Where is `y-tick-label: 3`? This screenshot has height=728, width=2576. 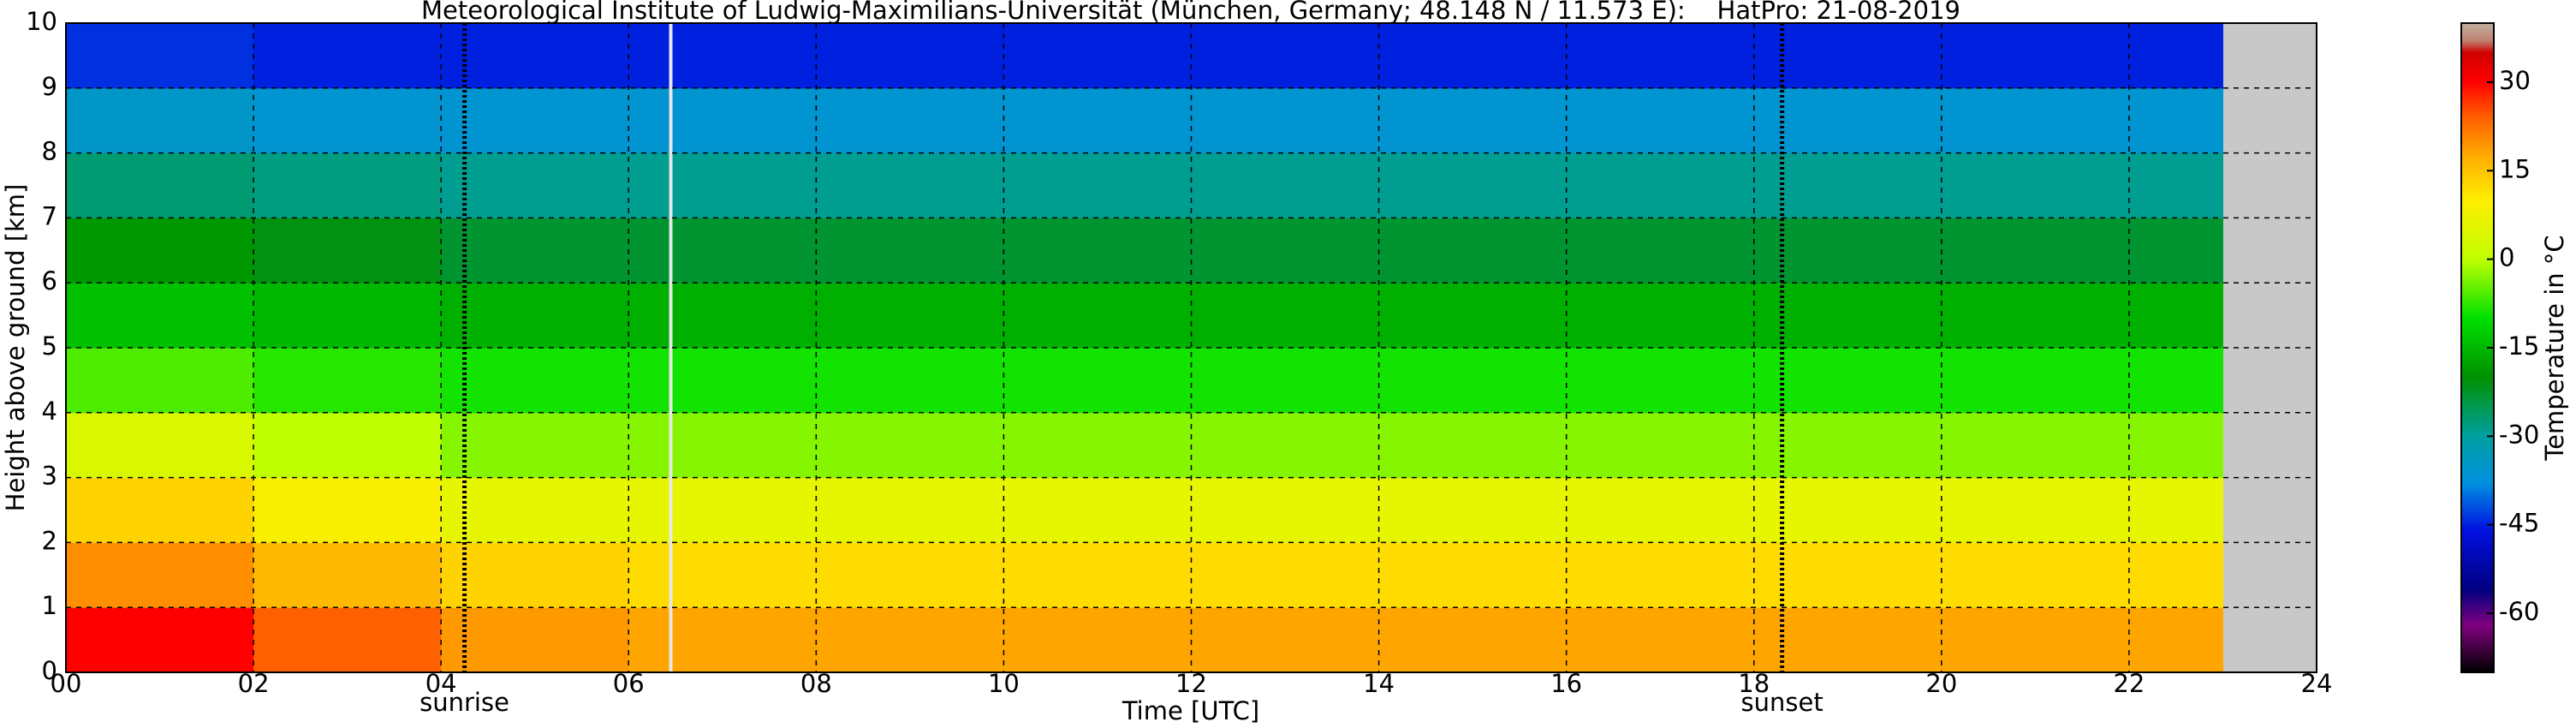
y-tick-label: 3 is located at coordinates (49, 476).